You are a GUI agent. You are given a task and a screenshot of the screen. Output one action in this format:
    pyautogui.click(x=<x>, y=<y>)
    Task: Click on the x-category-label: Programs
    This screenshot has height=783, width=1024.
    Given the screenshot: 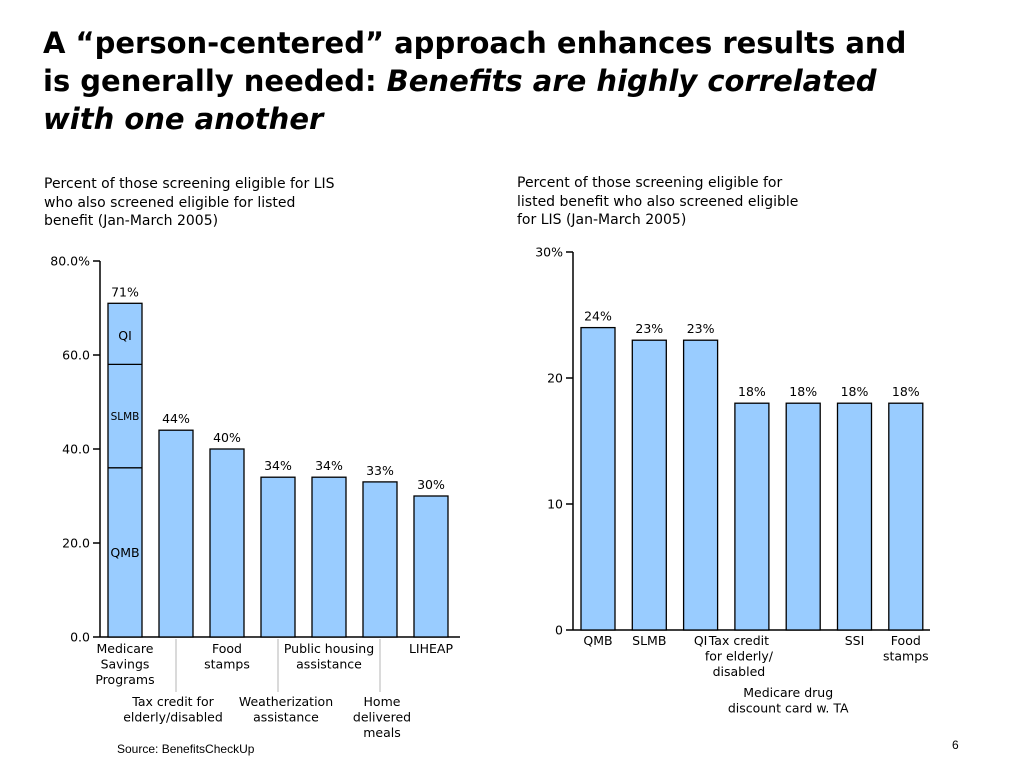 What is the action you would take?
    pyautogui.click(x=124, y=679)
    